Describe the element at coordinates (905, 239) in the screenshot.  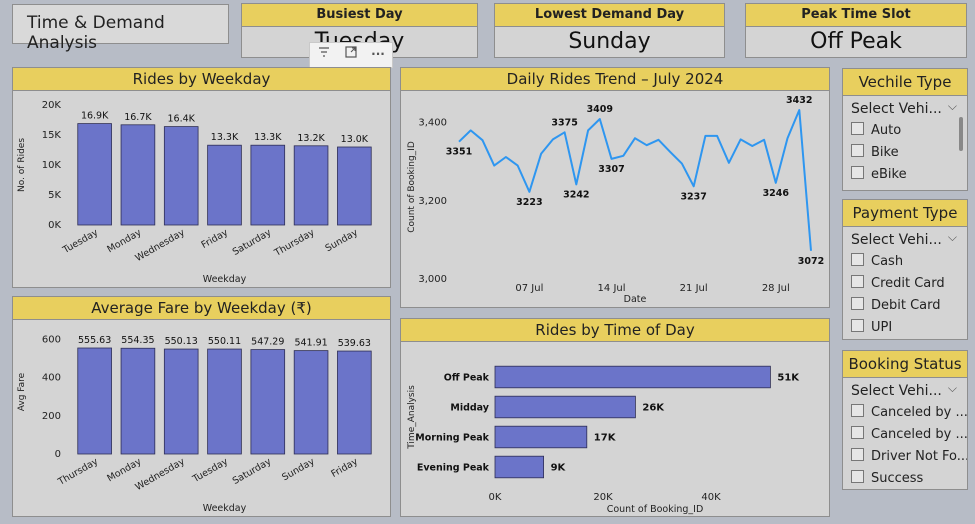
I see `payment-type-dropdown: Select Vehi... ⌵` at that location.